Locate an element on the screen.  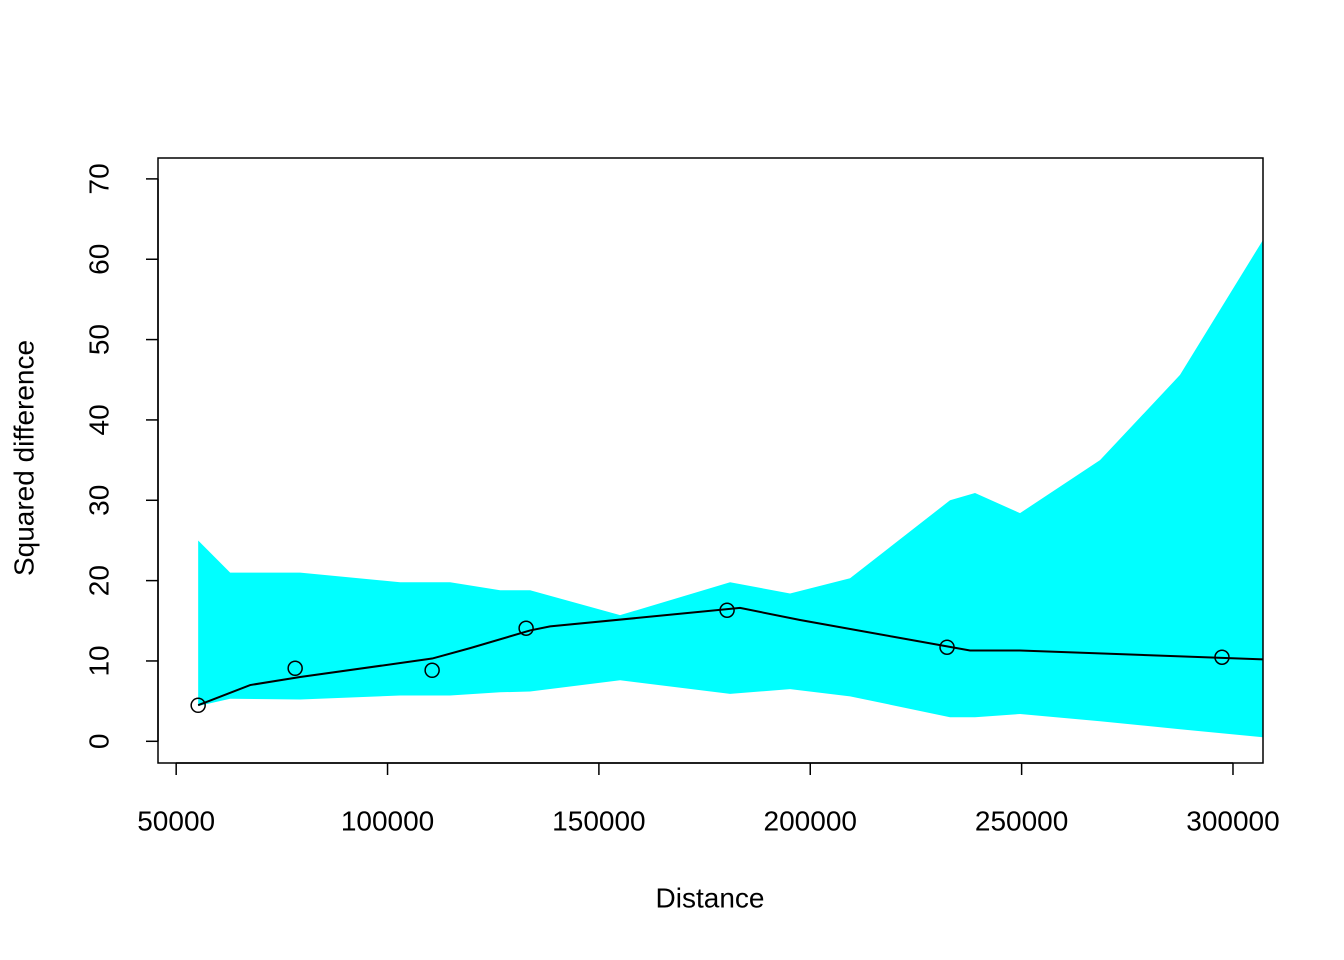
y-tick-label: 40 is located at coordinates (98, 419).